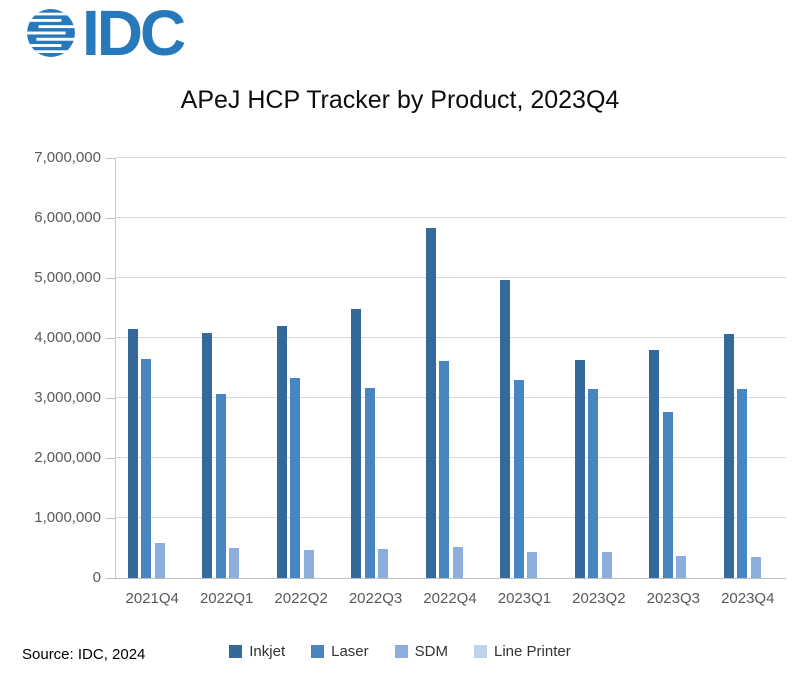  What do you see at coordinates (673, 598) in the screenshot?
I see `x-axis-label: 2023Q3` at bounding box center [673, 598].